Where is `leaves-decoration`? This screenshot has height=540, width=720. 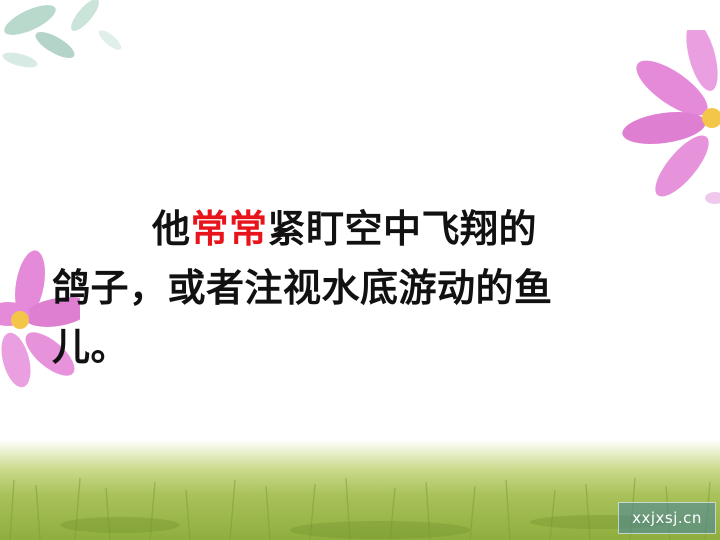 leaves-decoration is located at coordinates (62, 34).